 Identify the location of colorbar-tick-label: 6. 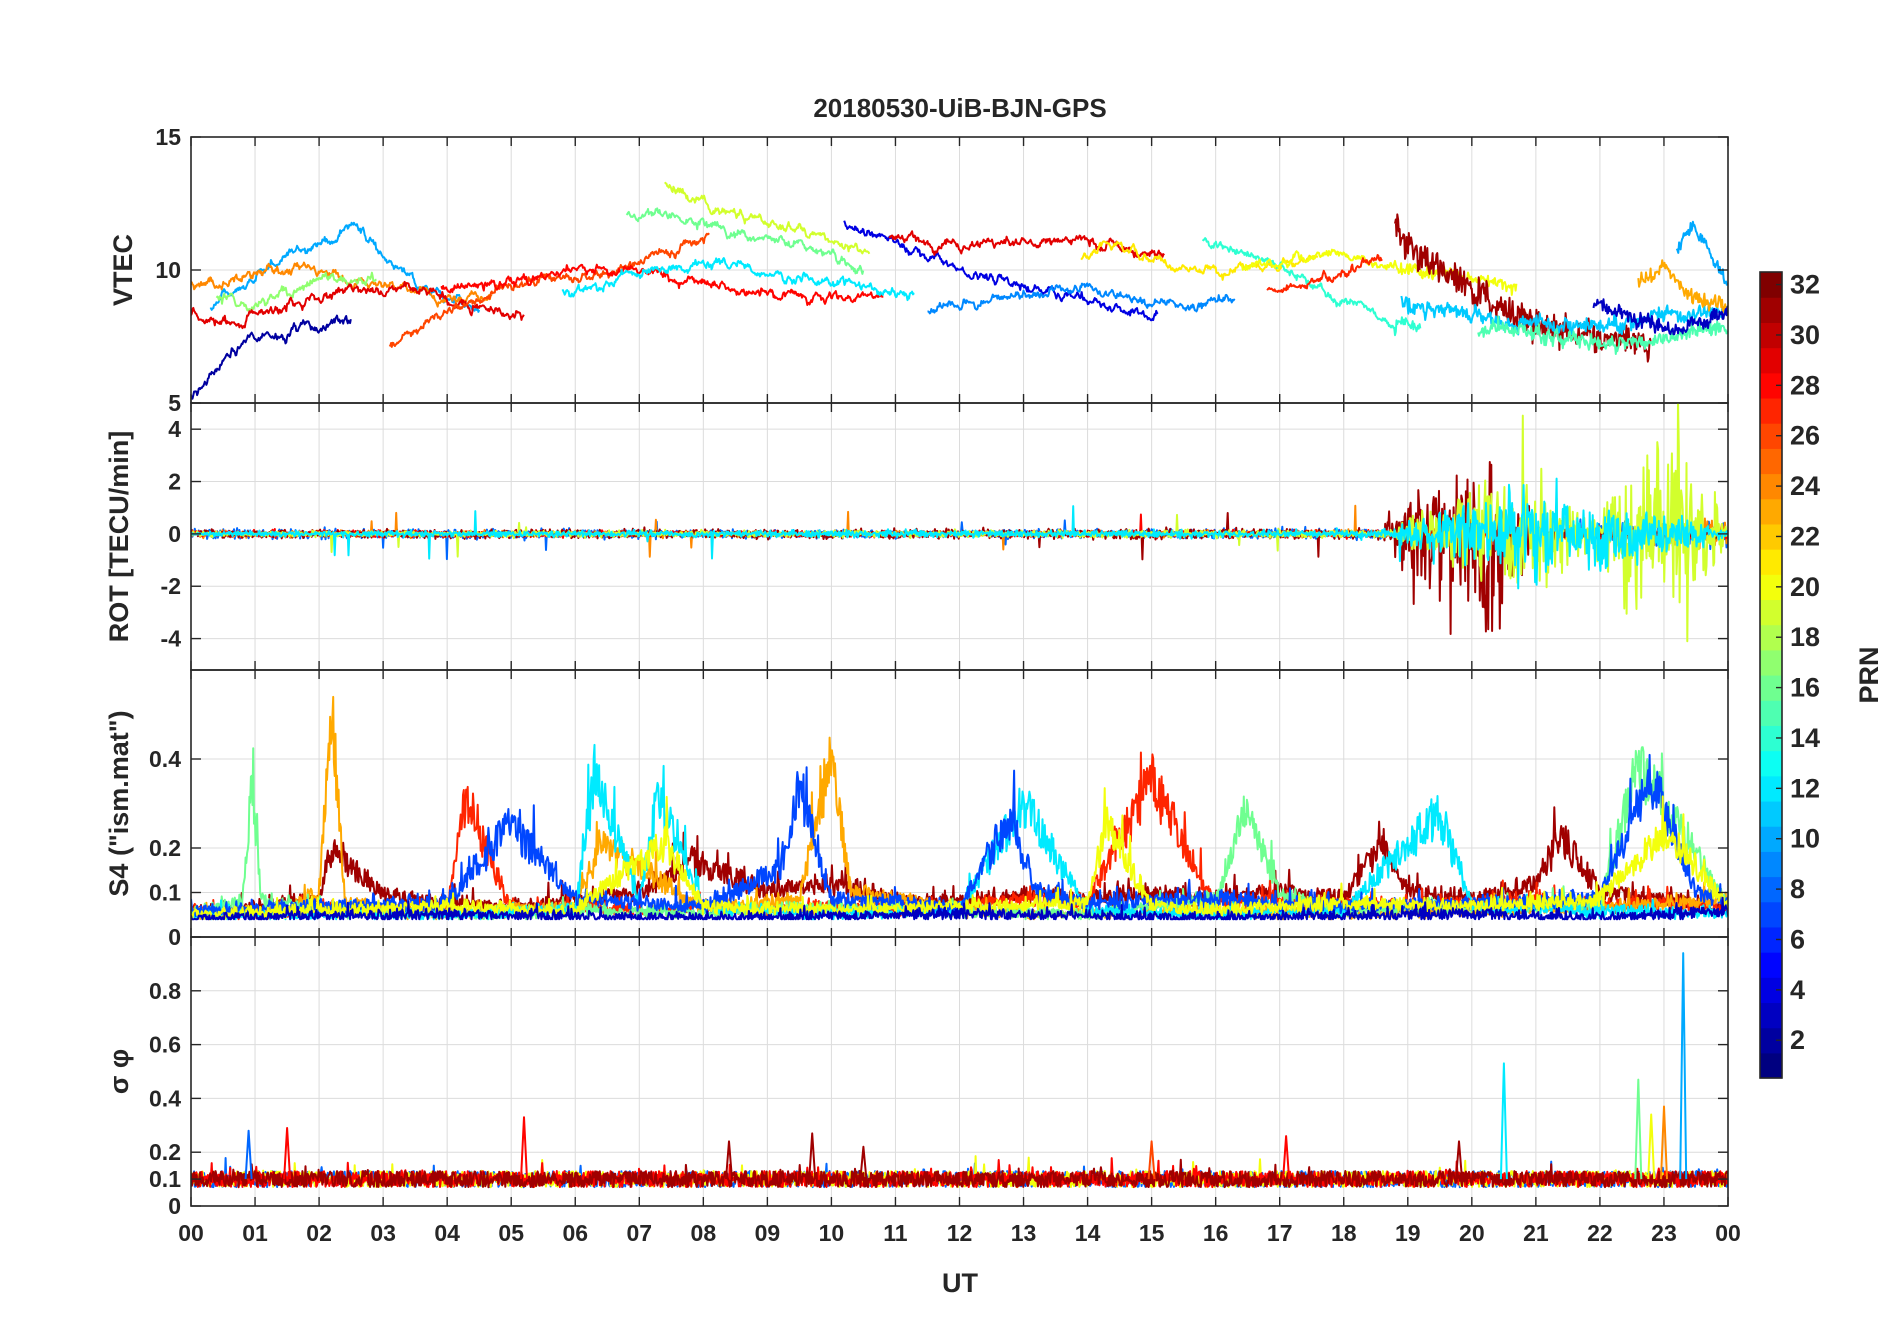
(1797, 939).